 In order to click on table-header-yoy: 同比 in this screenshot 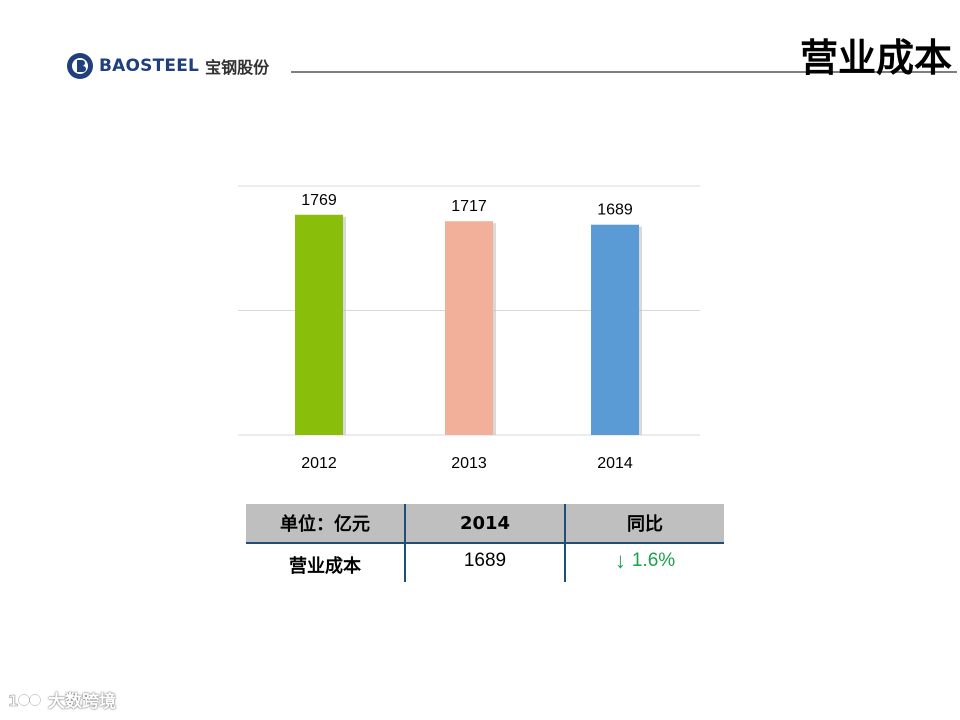, I will do `click(645, 524)`.